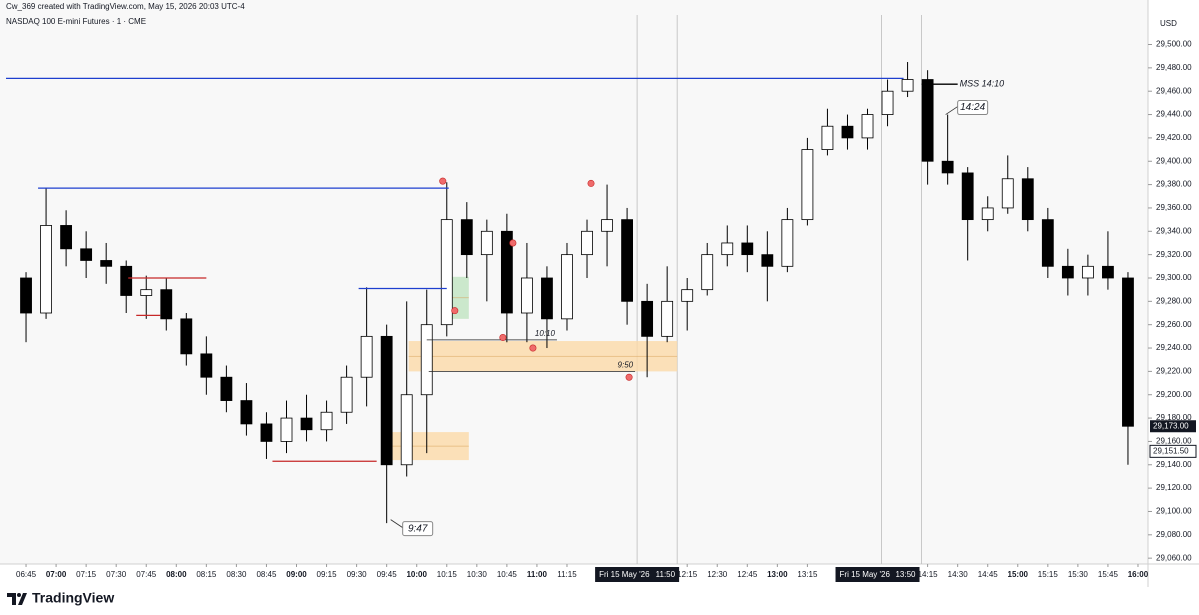 This screenshot has width=1199, height=615. I want to click on y-tick-label: 29,200.00, so click(1174, 394).